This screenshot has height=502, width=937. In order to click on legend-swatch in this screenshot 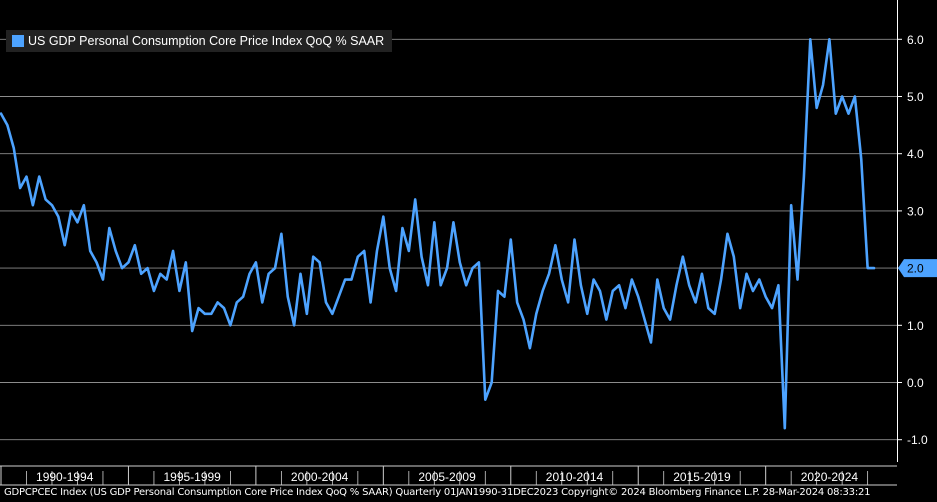, I will do `click(18, 41)`.